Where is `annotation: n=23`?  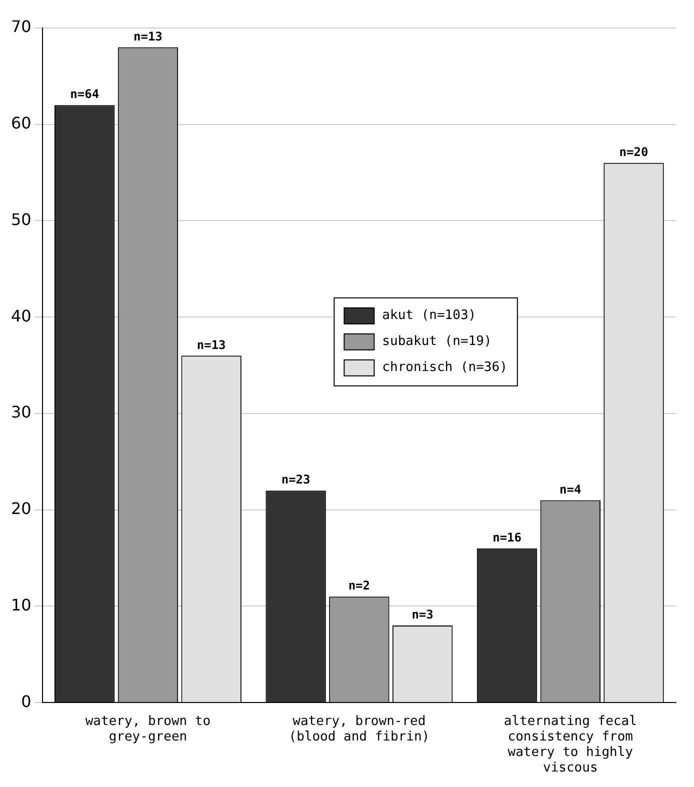 annotation: n=23 is located at coordinates (295, 479).